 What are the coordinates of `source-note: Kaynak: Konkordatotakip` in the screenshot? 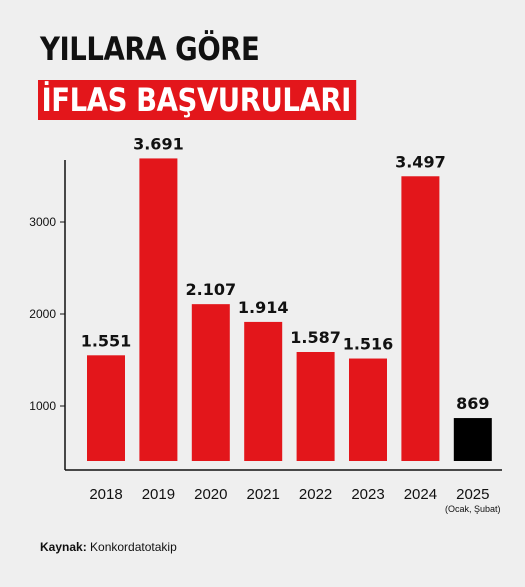 It's located at (108, 547).